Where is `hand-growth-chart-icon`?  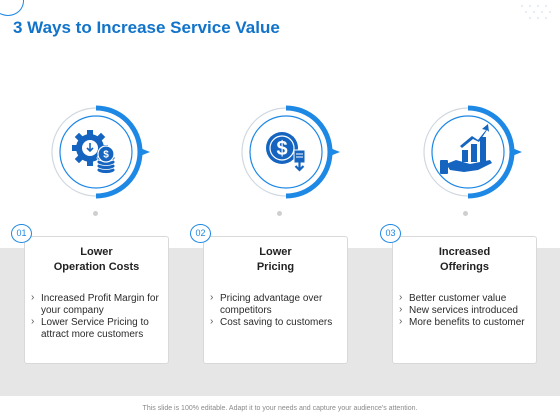 hand-growth-chart-icon is located at coordinates (472, 152).